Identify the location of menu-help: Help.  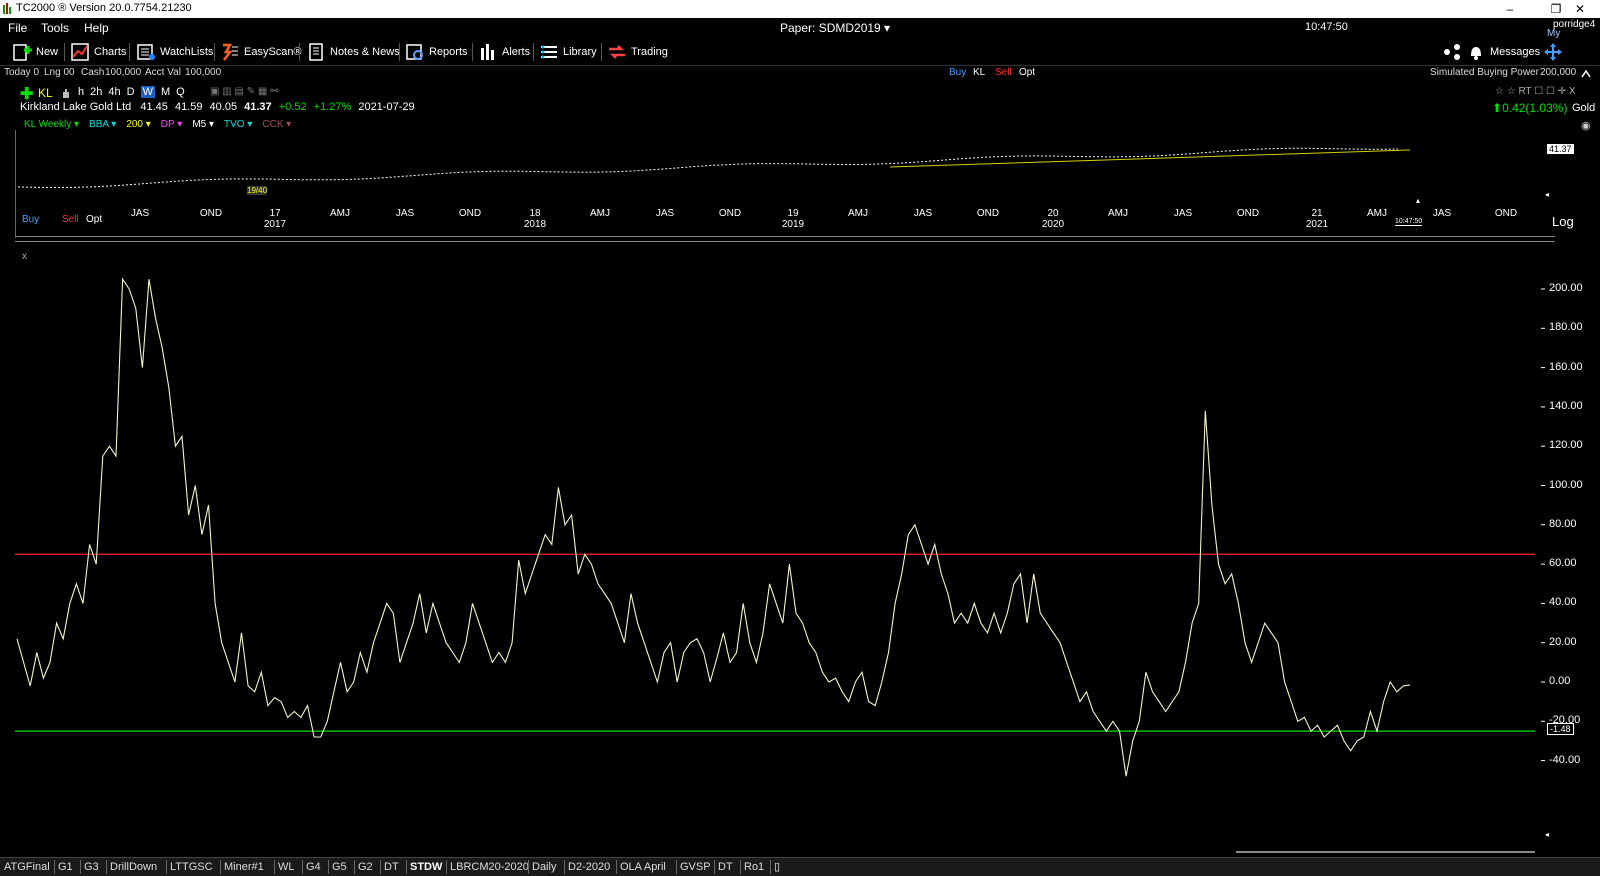
(96, 28).